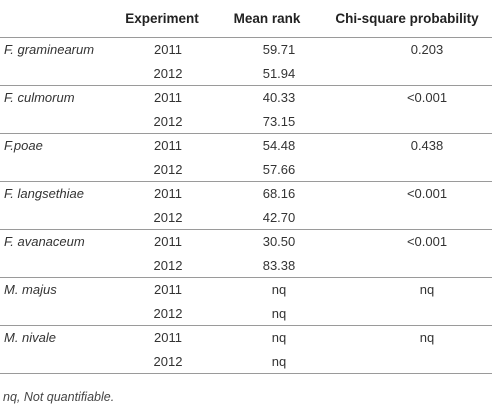 The width and height of the screenshot is (492, 405). Describe the element at coordinates (279, 242) in the screenshot. I see `mean-rank-cell: 30.50` at that location.